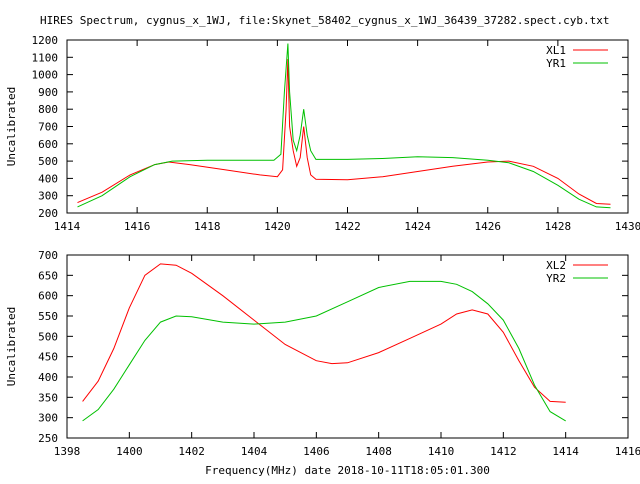 This screenshot has width=640, height=484. Describe the element at coordinates (441, 451) in the screenshot. I see `x-tick-label: 1410` at that location.